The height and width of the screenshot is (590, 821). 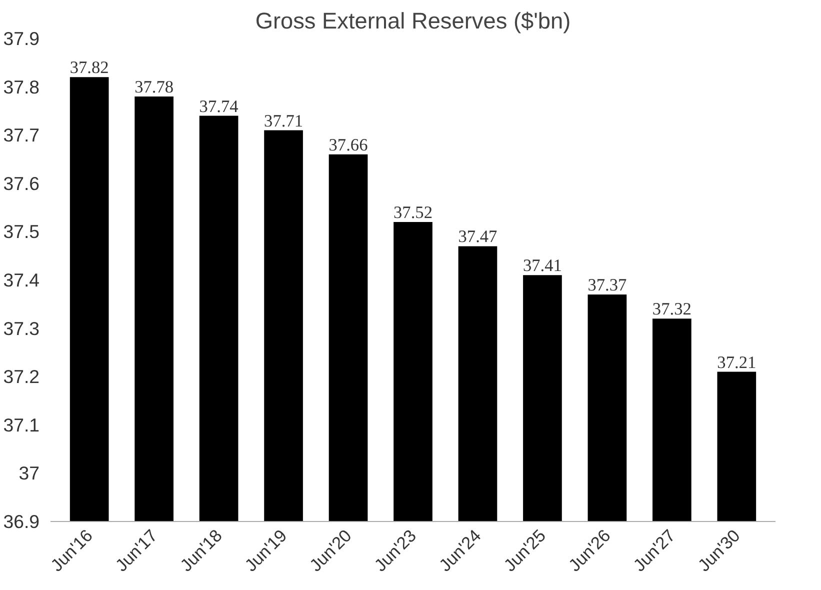 What do you see at coordinates (29, 473) in the screenshot?
I see `y-tick-label: 37` at bounding box center [29, 473].